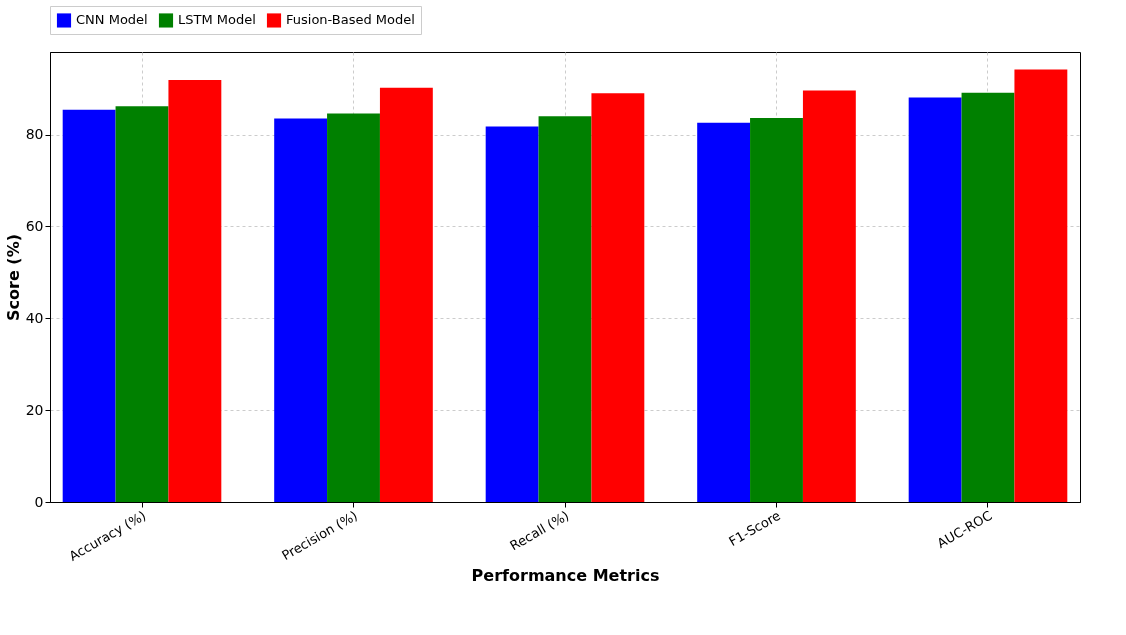 The height and width of the screenshot is (635, 1126). I want to click on legend-label: CNN Model, so click(112, 20).